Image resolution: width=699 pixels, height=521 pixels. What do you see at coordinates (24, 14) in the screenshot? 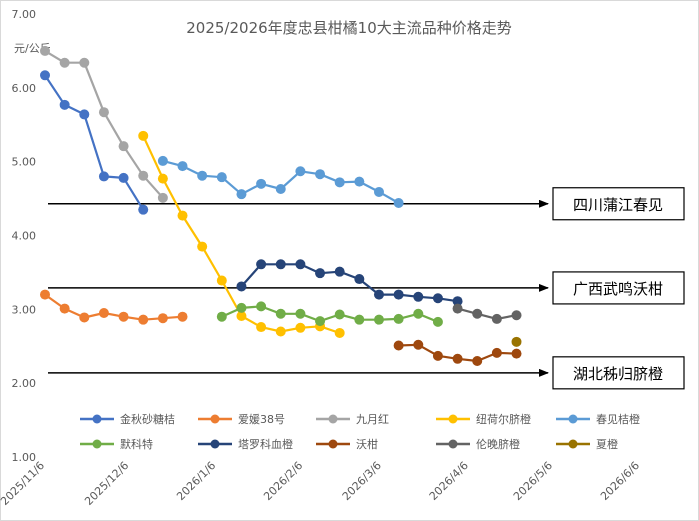
I see `y-tick-label: 7.00` at bounding box center [24, 14].